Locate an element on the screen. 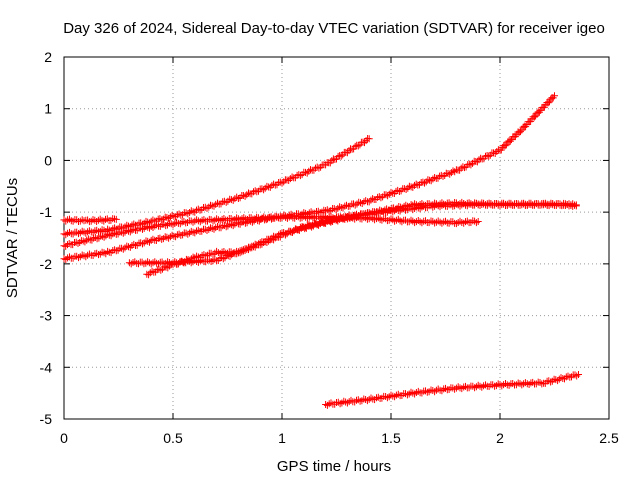 The image size is (640, 480). y-tick-label: 0 is located at coordinates (48, 160).